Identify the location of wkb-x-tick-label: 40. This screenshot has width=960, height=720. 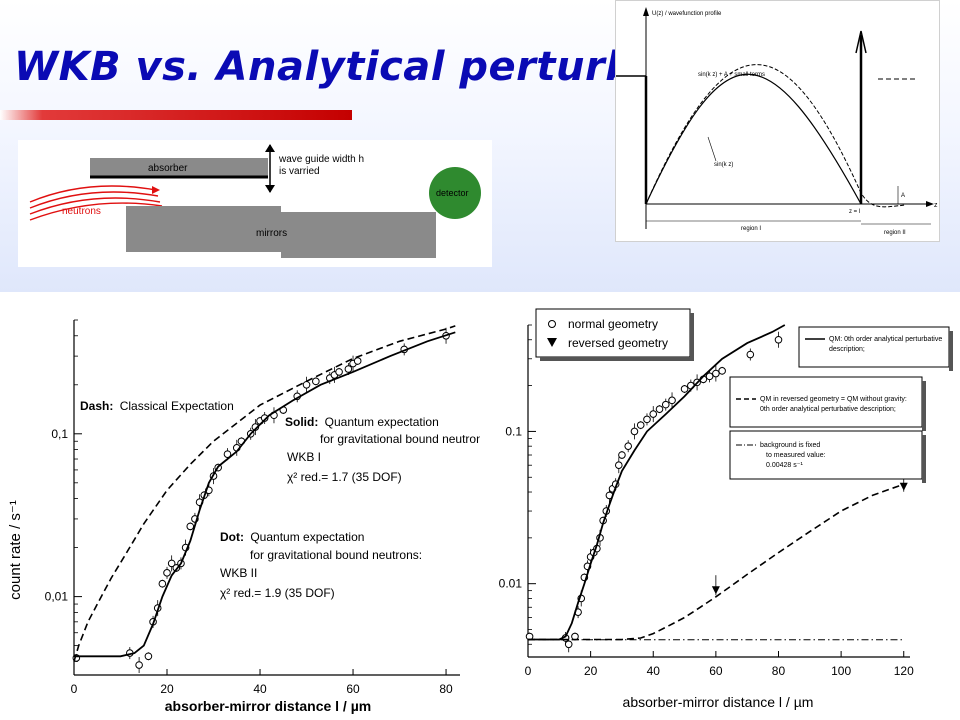
(260, 689).